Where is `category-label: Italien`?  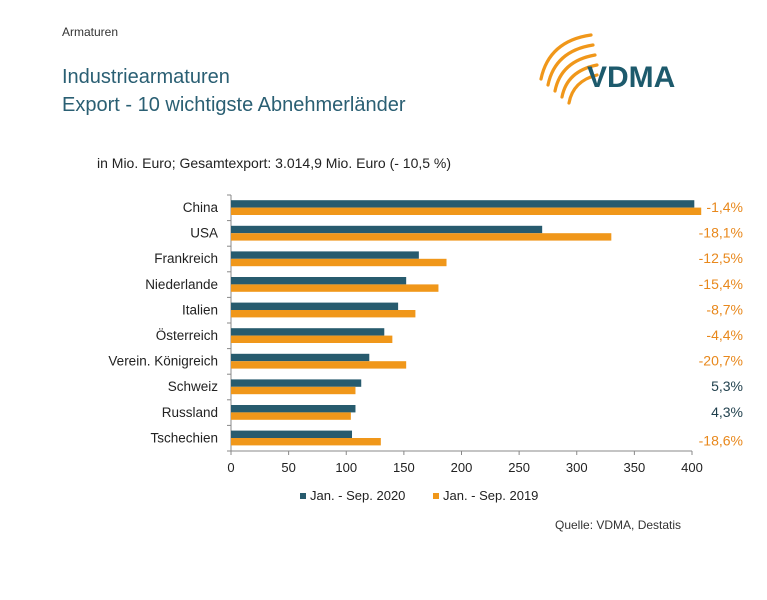 category-label: Italien is located at coordinates (200, 309).